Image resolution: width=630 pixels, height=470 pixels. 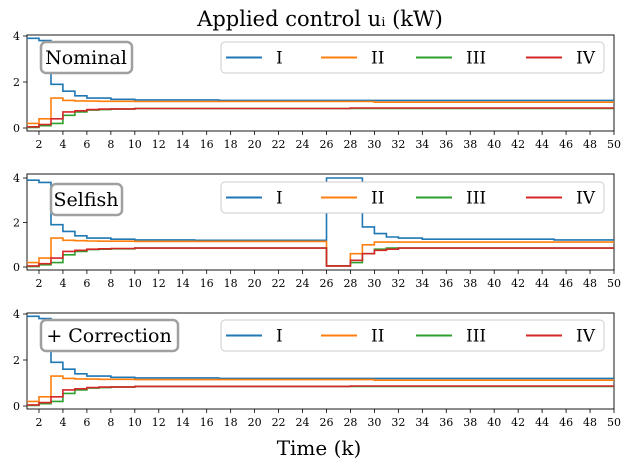 What do you see at coordinates (108, 336) in the screenshot?
I see `subplot-tag-label: + Correction` at bounding box center [108, 336].